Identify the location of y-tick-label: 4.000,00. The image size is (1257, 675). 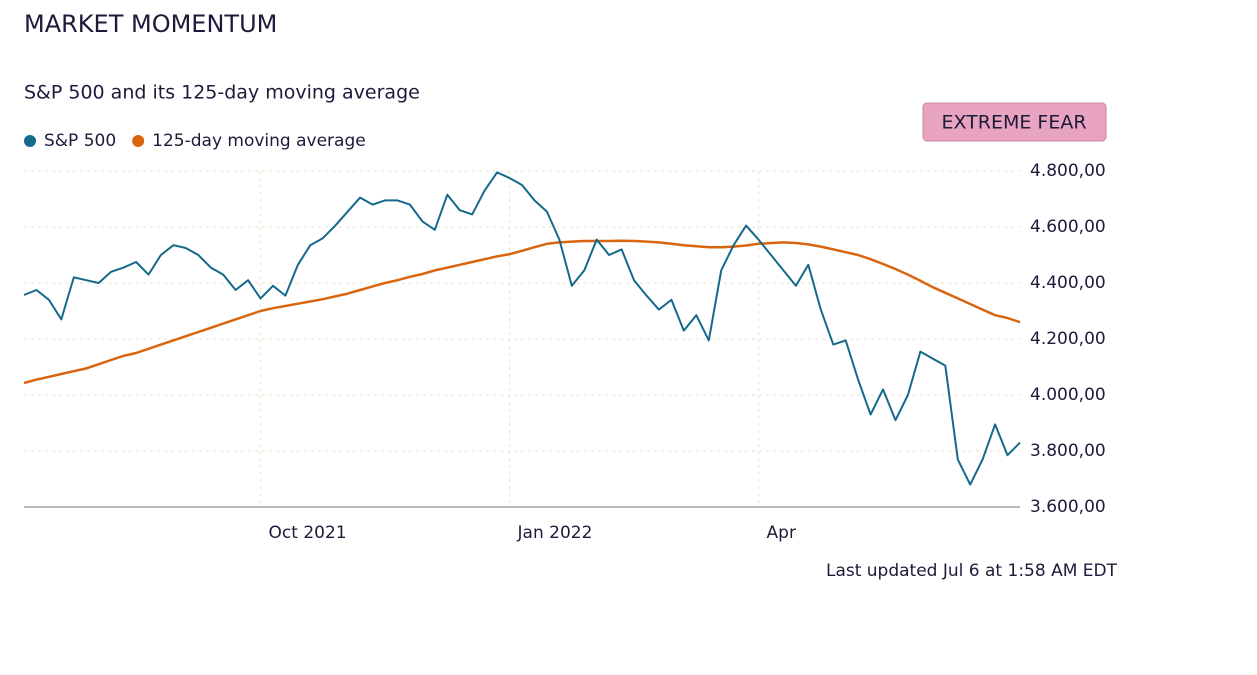
(1068, 395).